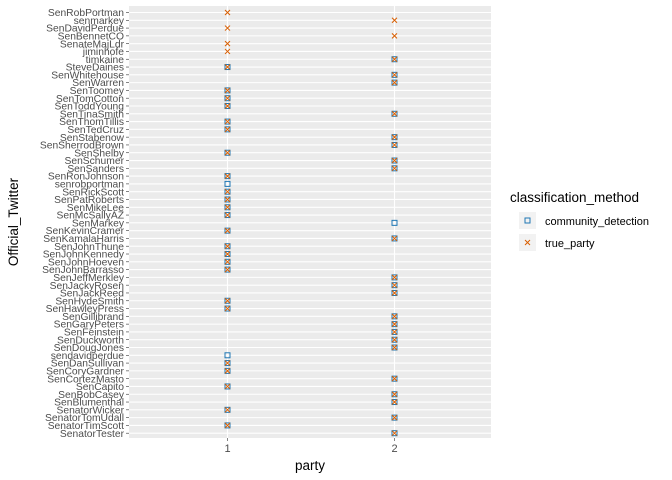 This screenshot has height=480, width=672. I want to click on y-tick-label: SenCapito, so click(100, 387).